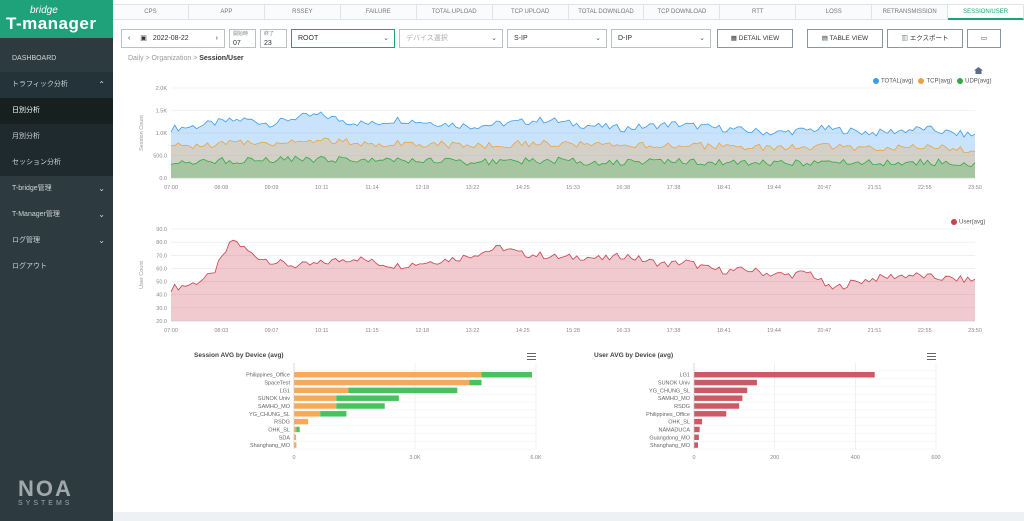 The image size is (1024, 521). What do you see at coordinates (893, 81) in the screenshot?
I see `legend-item: TOTAL(avg)` at bounding box center [893, 81].